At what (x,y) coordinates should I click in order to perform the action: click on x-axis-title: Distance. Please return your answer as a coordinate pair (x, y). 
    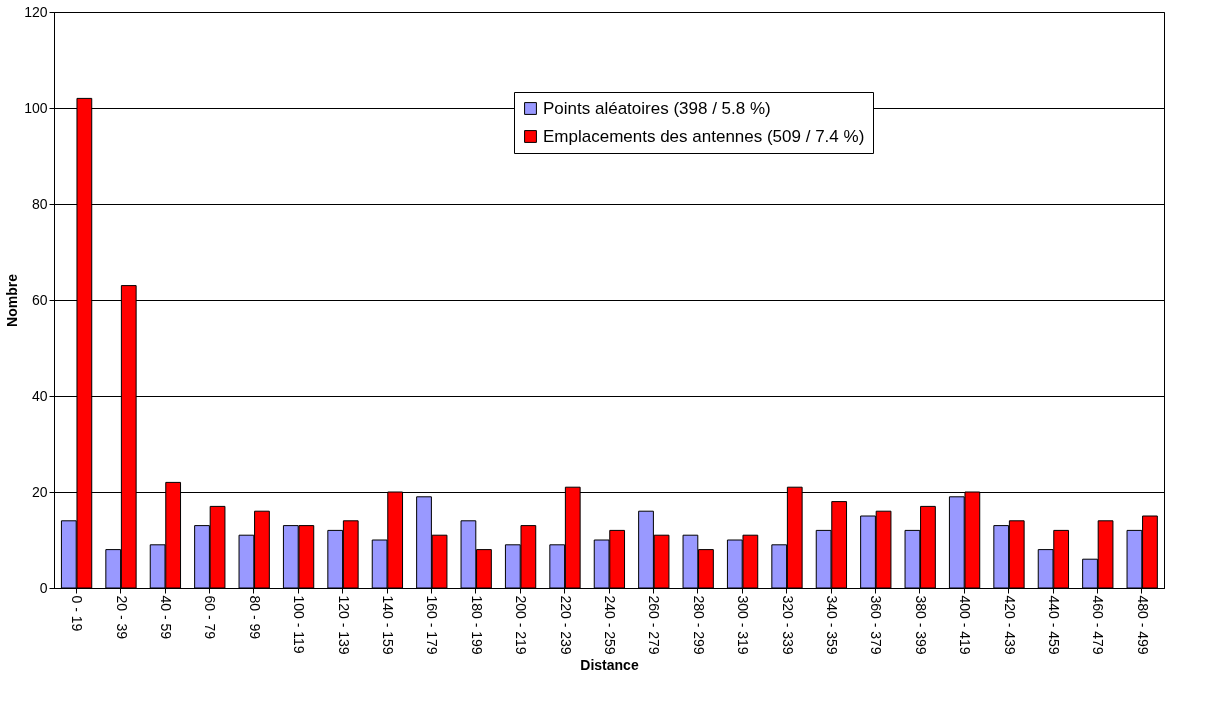
    Looking at the image, I should click on (609, 664).